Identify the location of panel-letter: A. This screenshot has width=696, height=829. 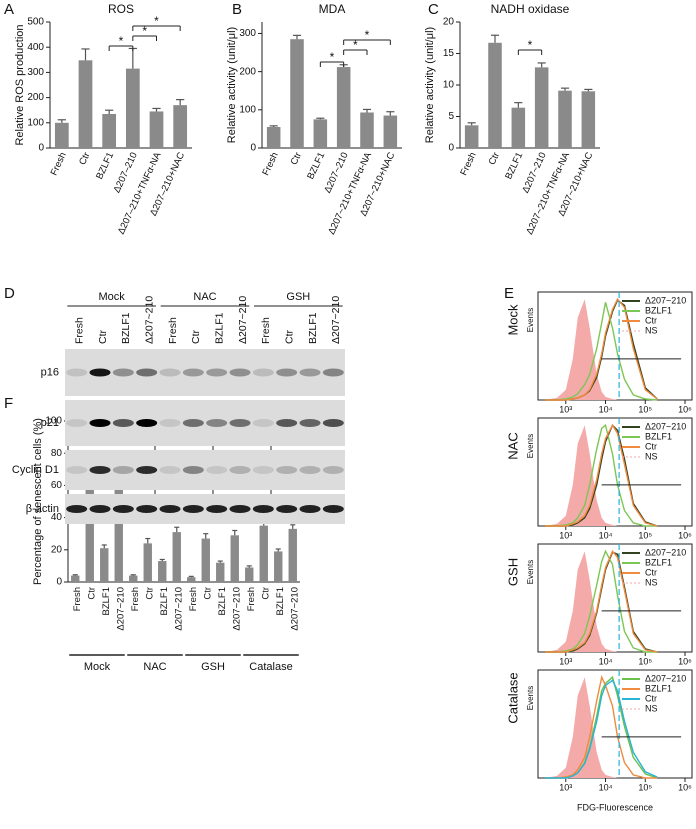
(9, 9).